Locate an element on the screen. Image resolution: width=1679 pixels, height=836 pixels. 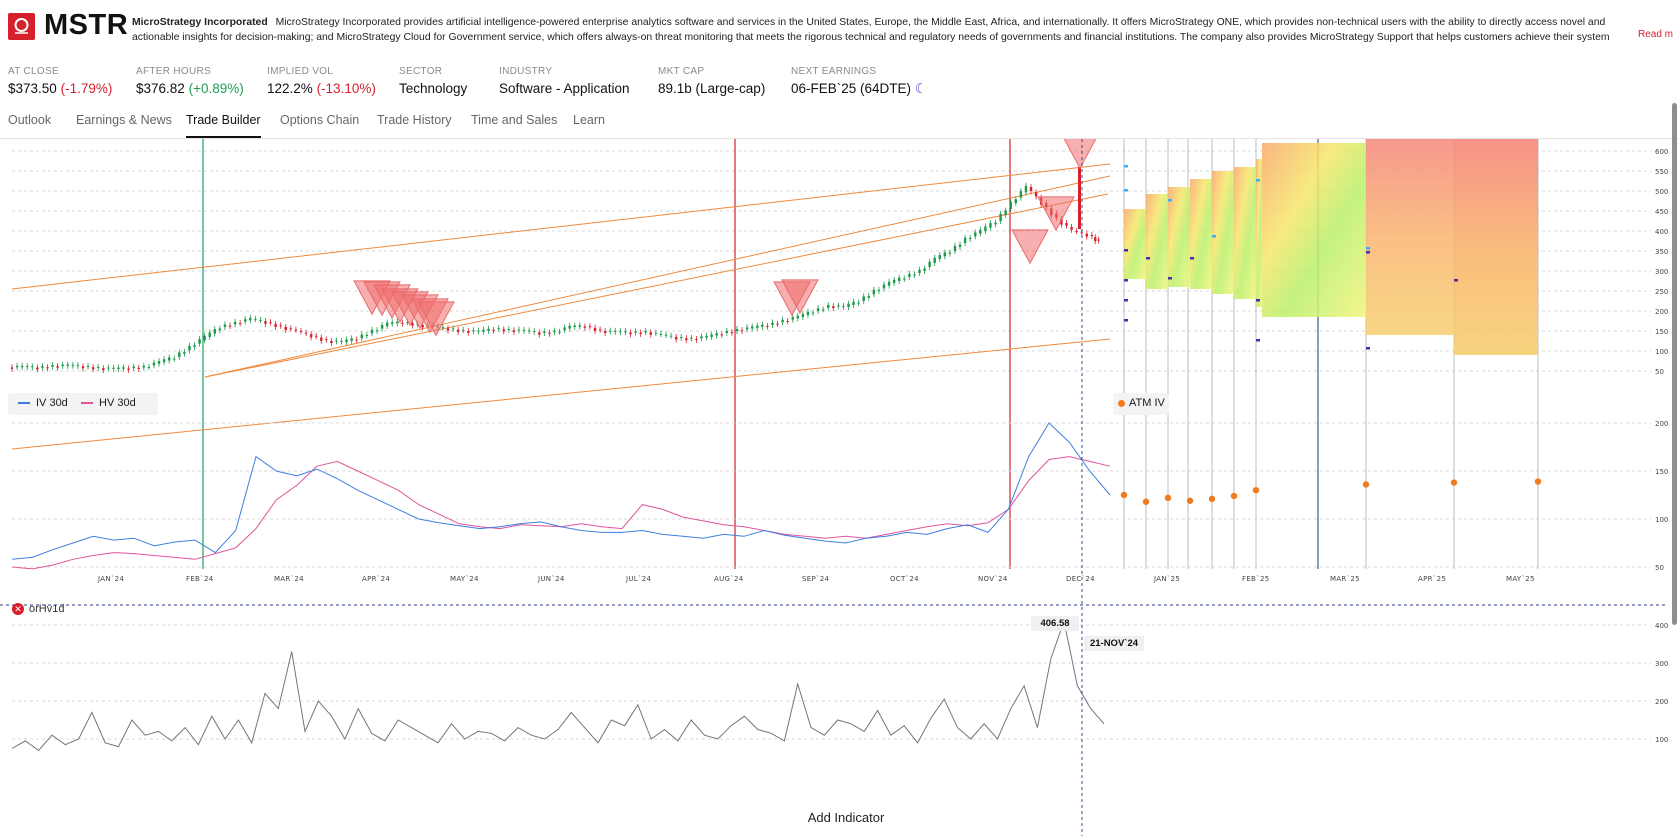
scrollbar-thumb is located at coordinates (1674, 364).